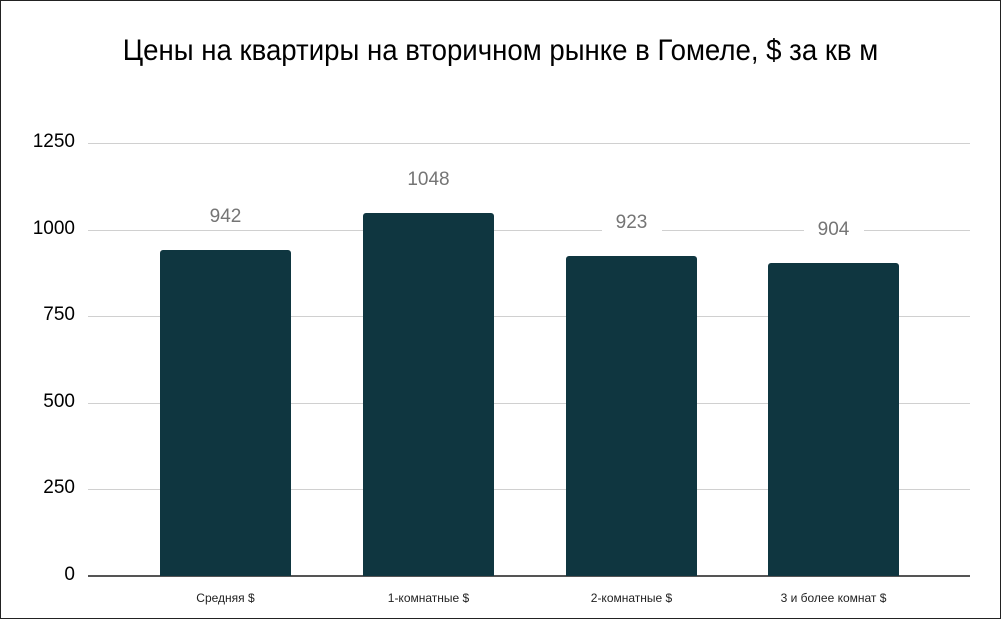  Describe the element at coordinates (59, 487) in the screenshot. I see `y-tick-label: 250` at that location.